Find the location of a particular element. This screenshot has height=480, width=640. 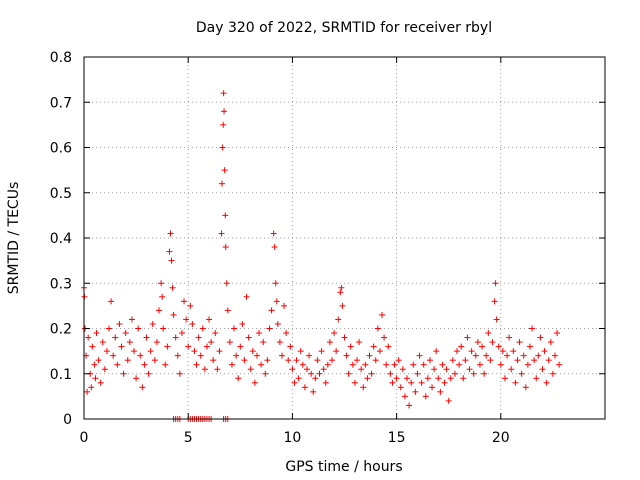

y-tick-label: 0.5 is located at coordinates (61, 194).